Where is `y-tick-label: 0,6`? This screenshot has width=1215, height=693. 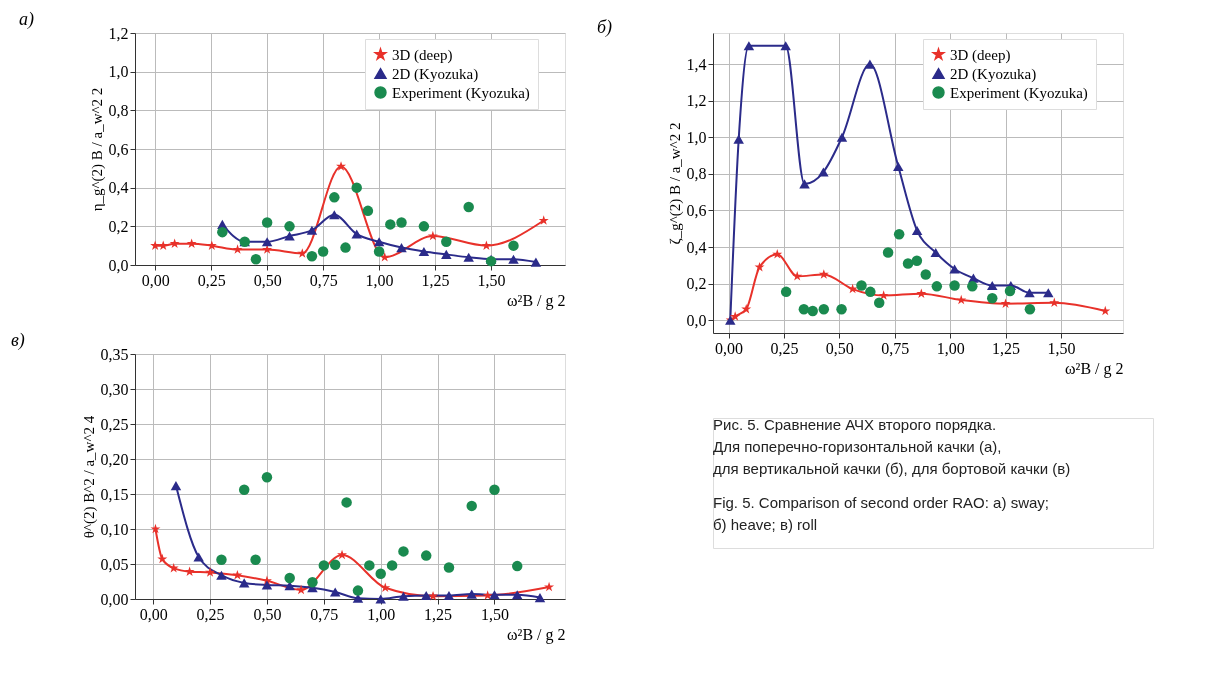
y-tick-label: 0,6 is located at coordinates (696, 210).